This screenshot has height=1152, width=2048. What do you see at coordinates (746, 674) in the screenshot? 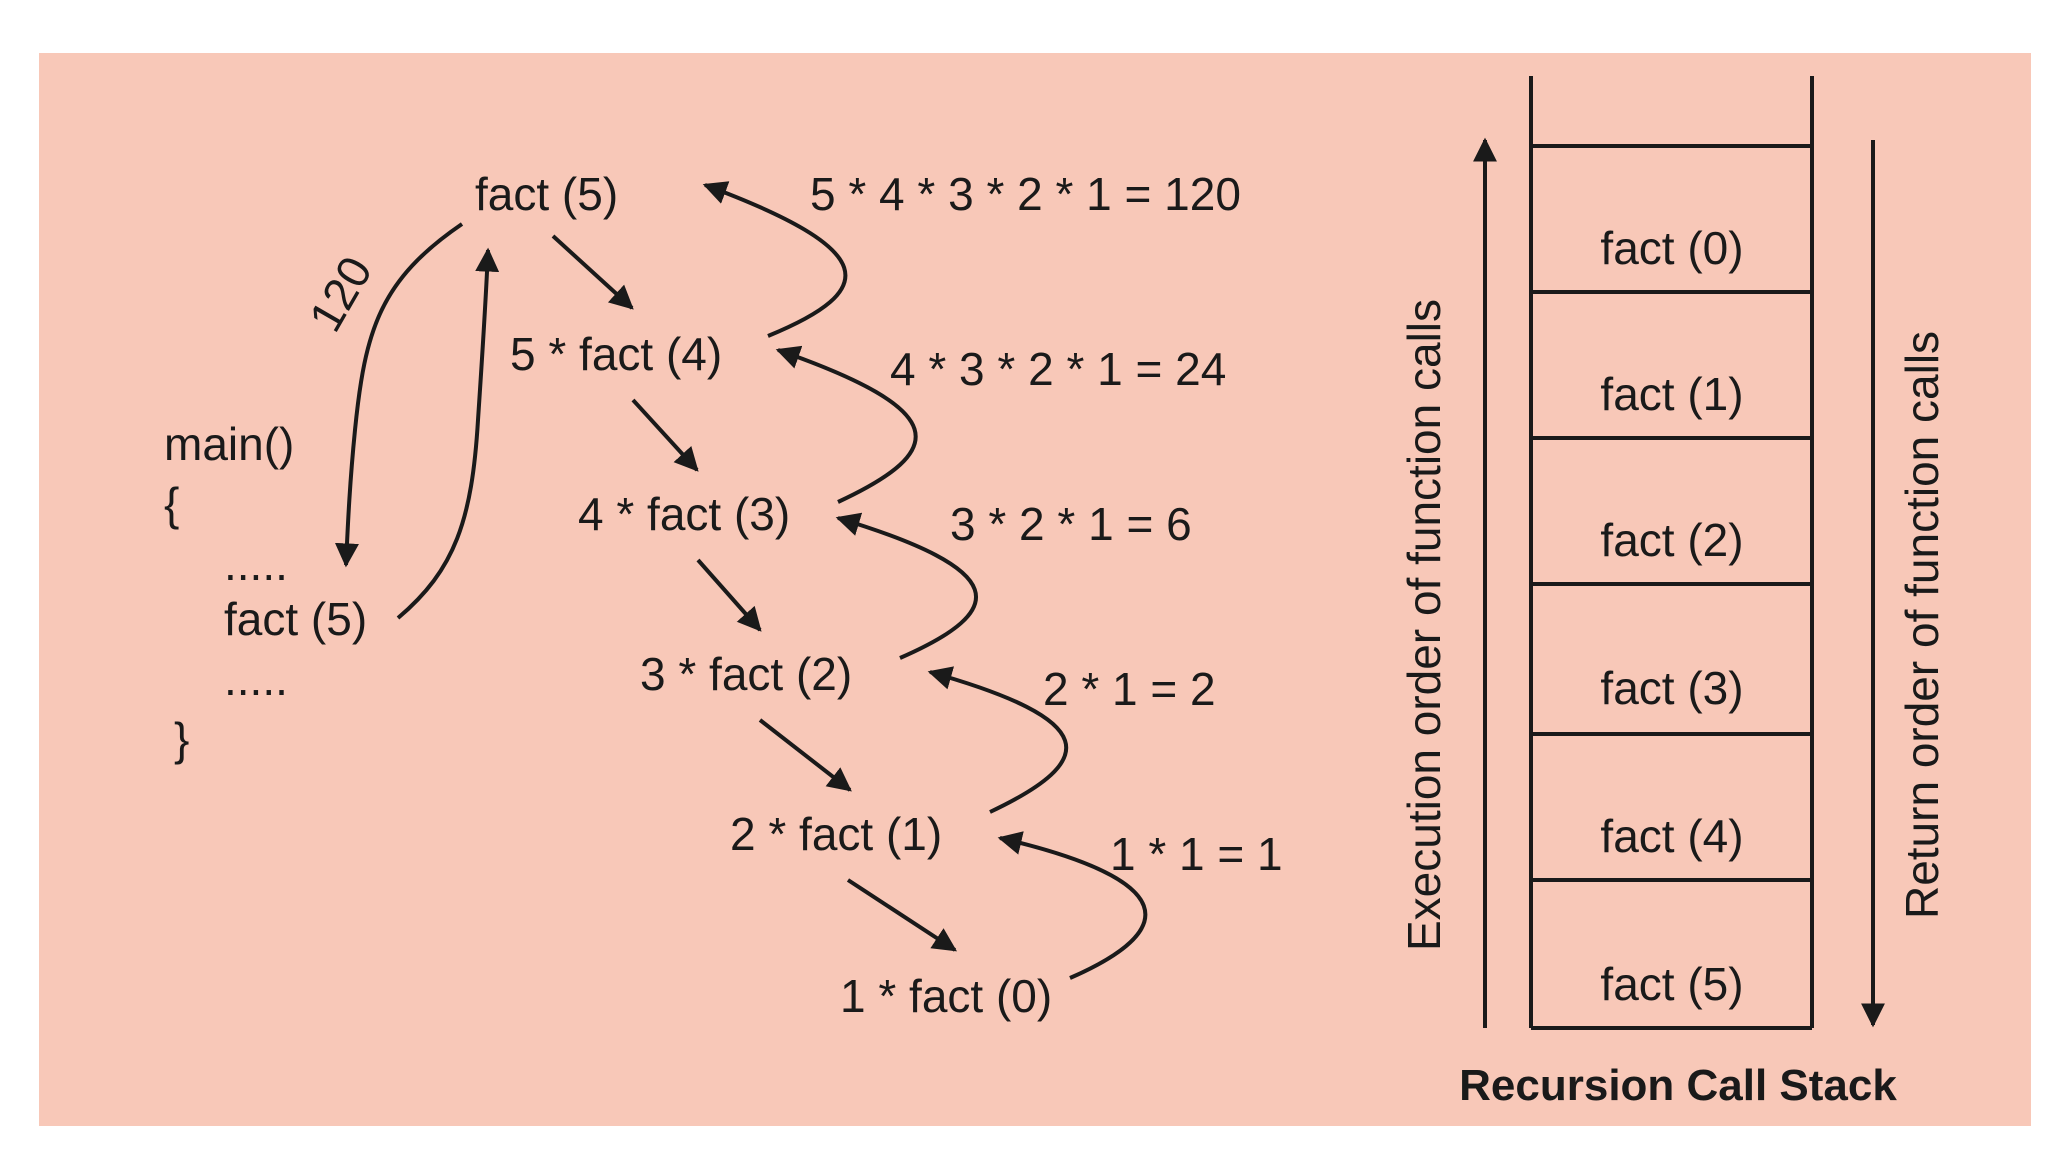
I see `call-3-fact-2: 3 * fact (2)` at bounding box center [746, 674].